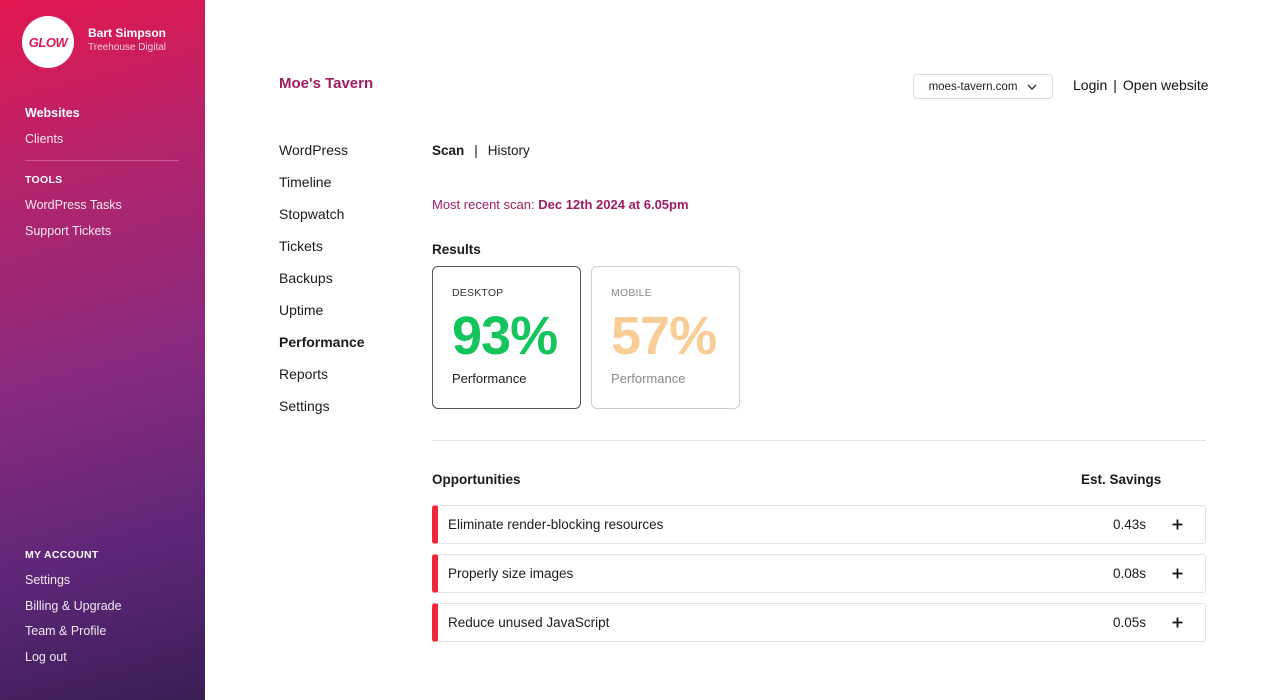  What do you see at coordinates (313, 150) in the screenshot?
I see `subnav-item-wordpress: WordPress` at bounding box center [313, 150].